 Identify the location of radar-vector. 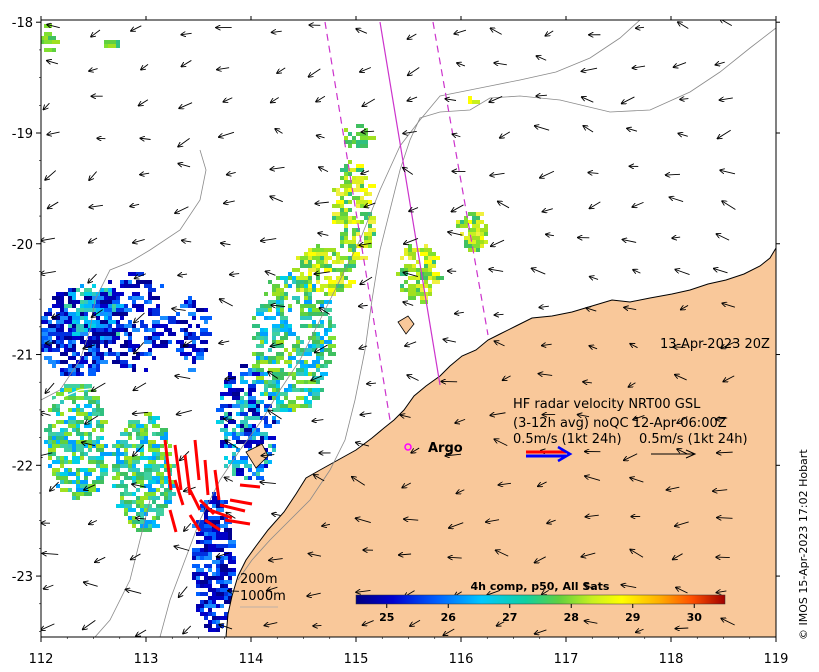
(250, 486).